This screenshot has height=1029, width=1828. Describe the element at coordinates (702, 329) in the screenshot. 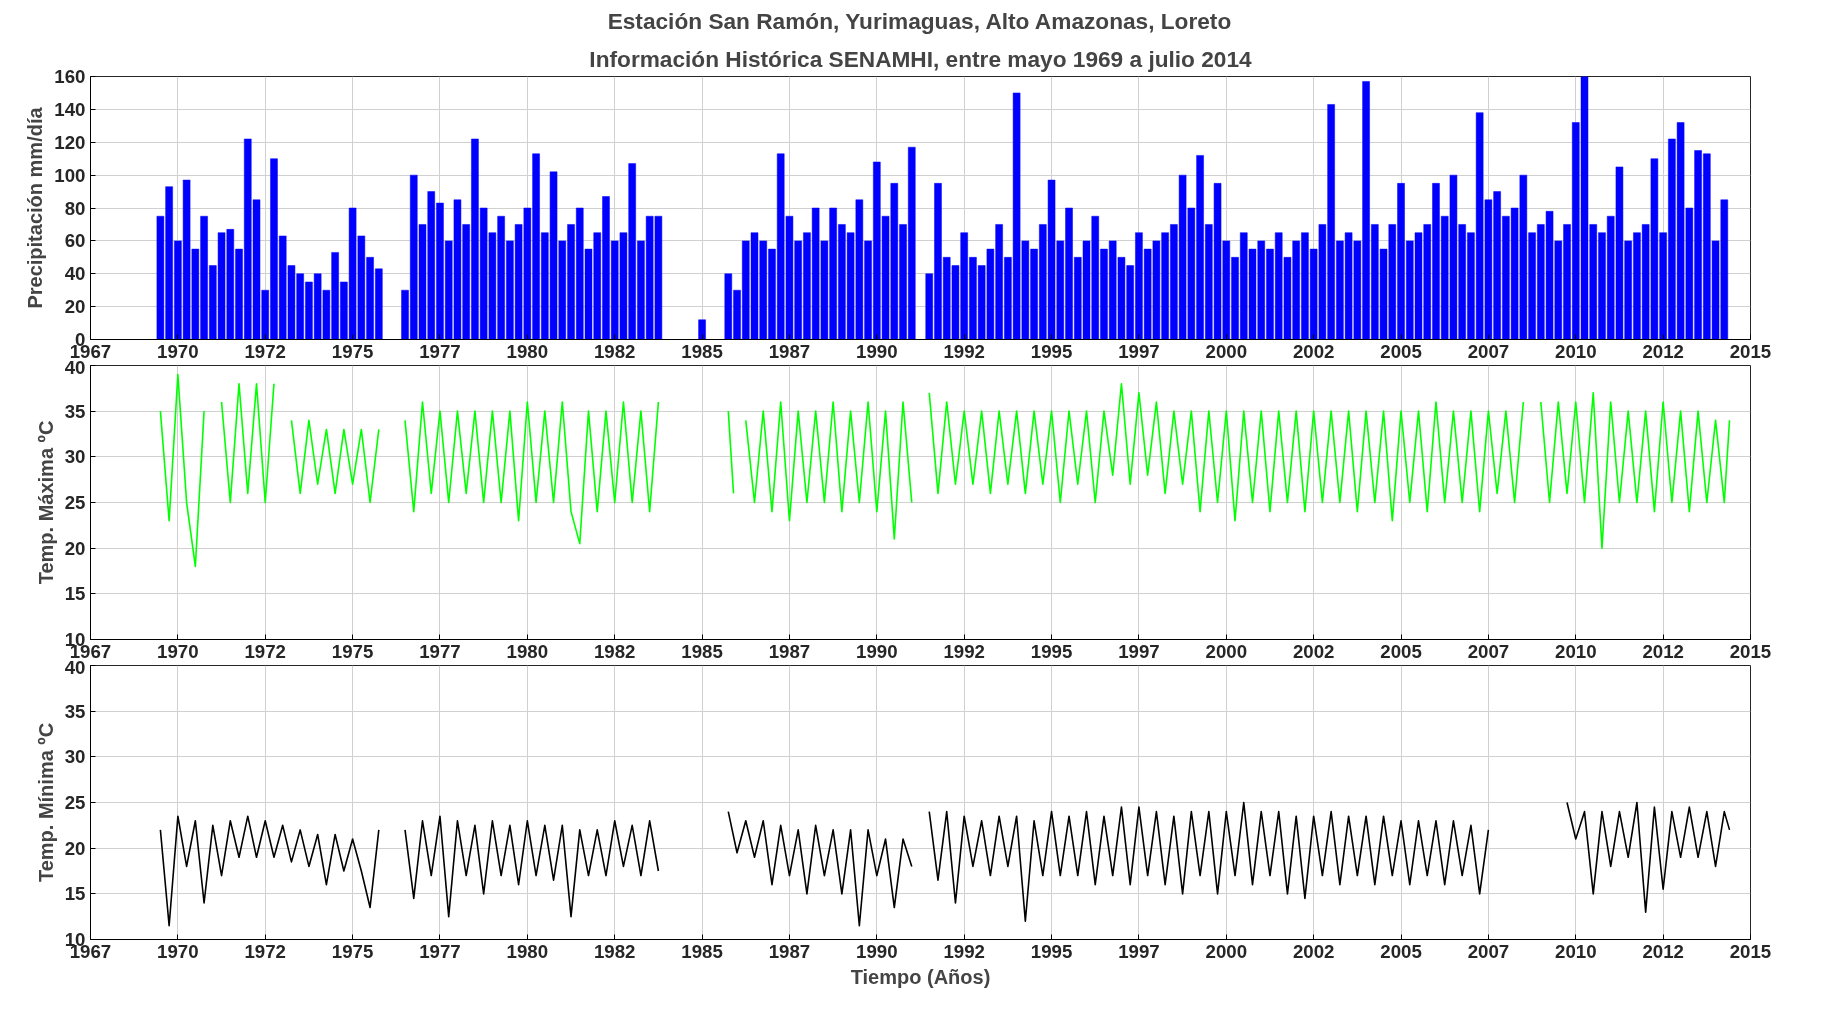

I see `bar` at that location.